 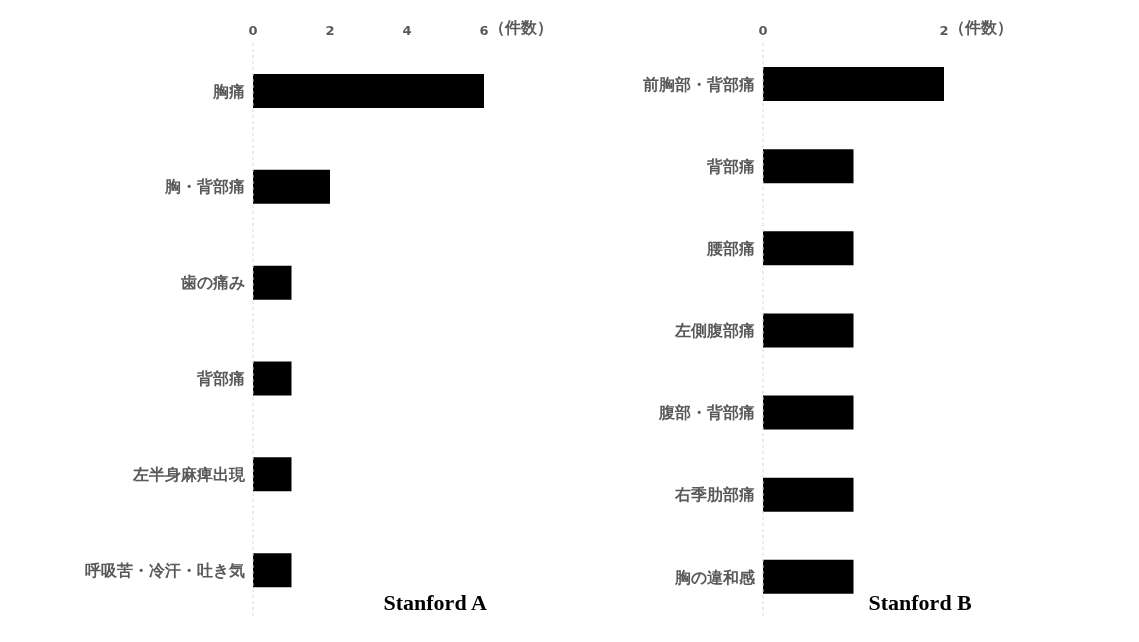 I want to click on y-tick-label: 腹部・背部痛, so click(x=706, y=413).